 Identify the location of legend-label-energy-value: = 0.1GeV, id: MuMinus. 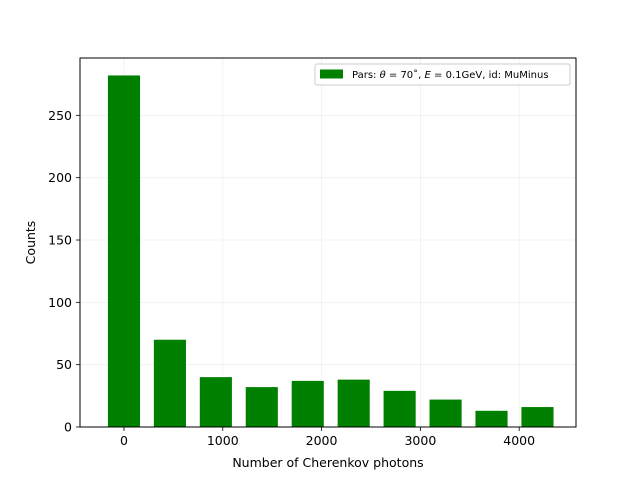
(490, 75).